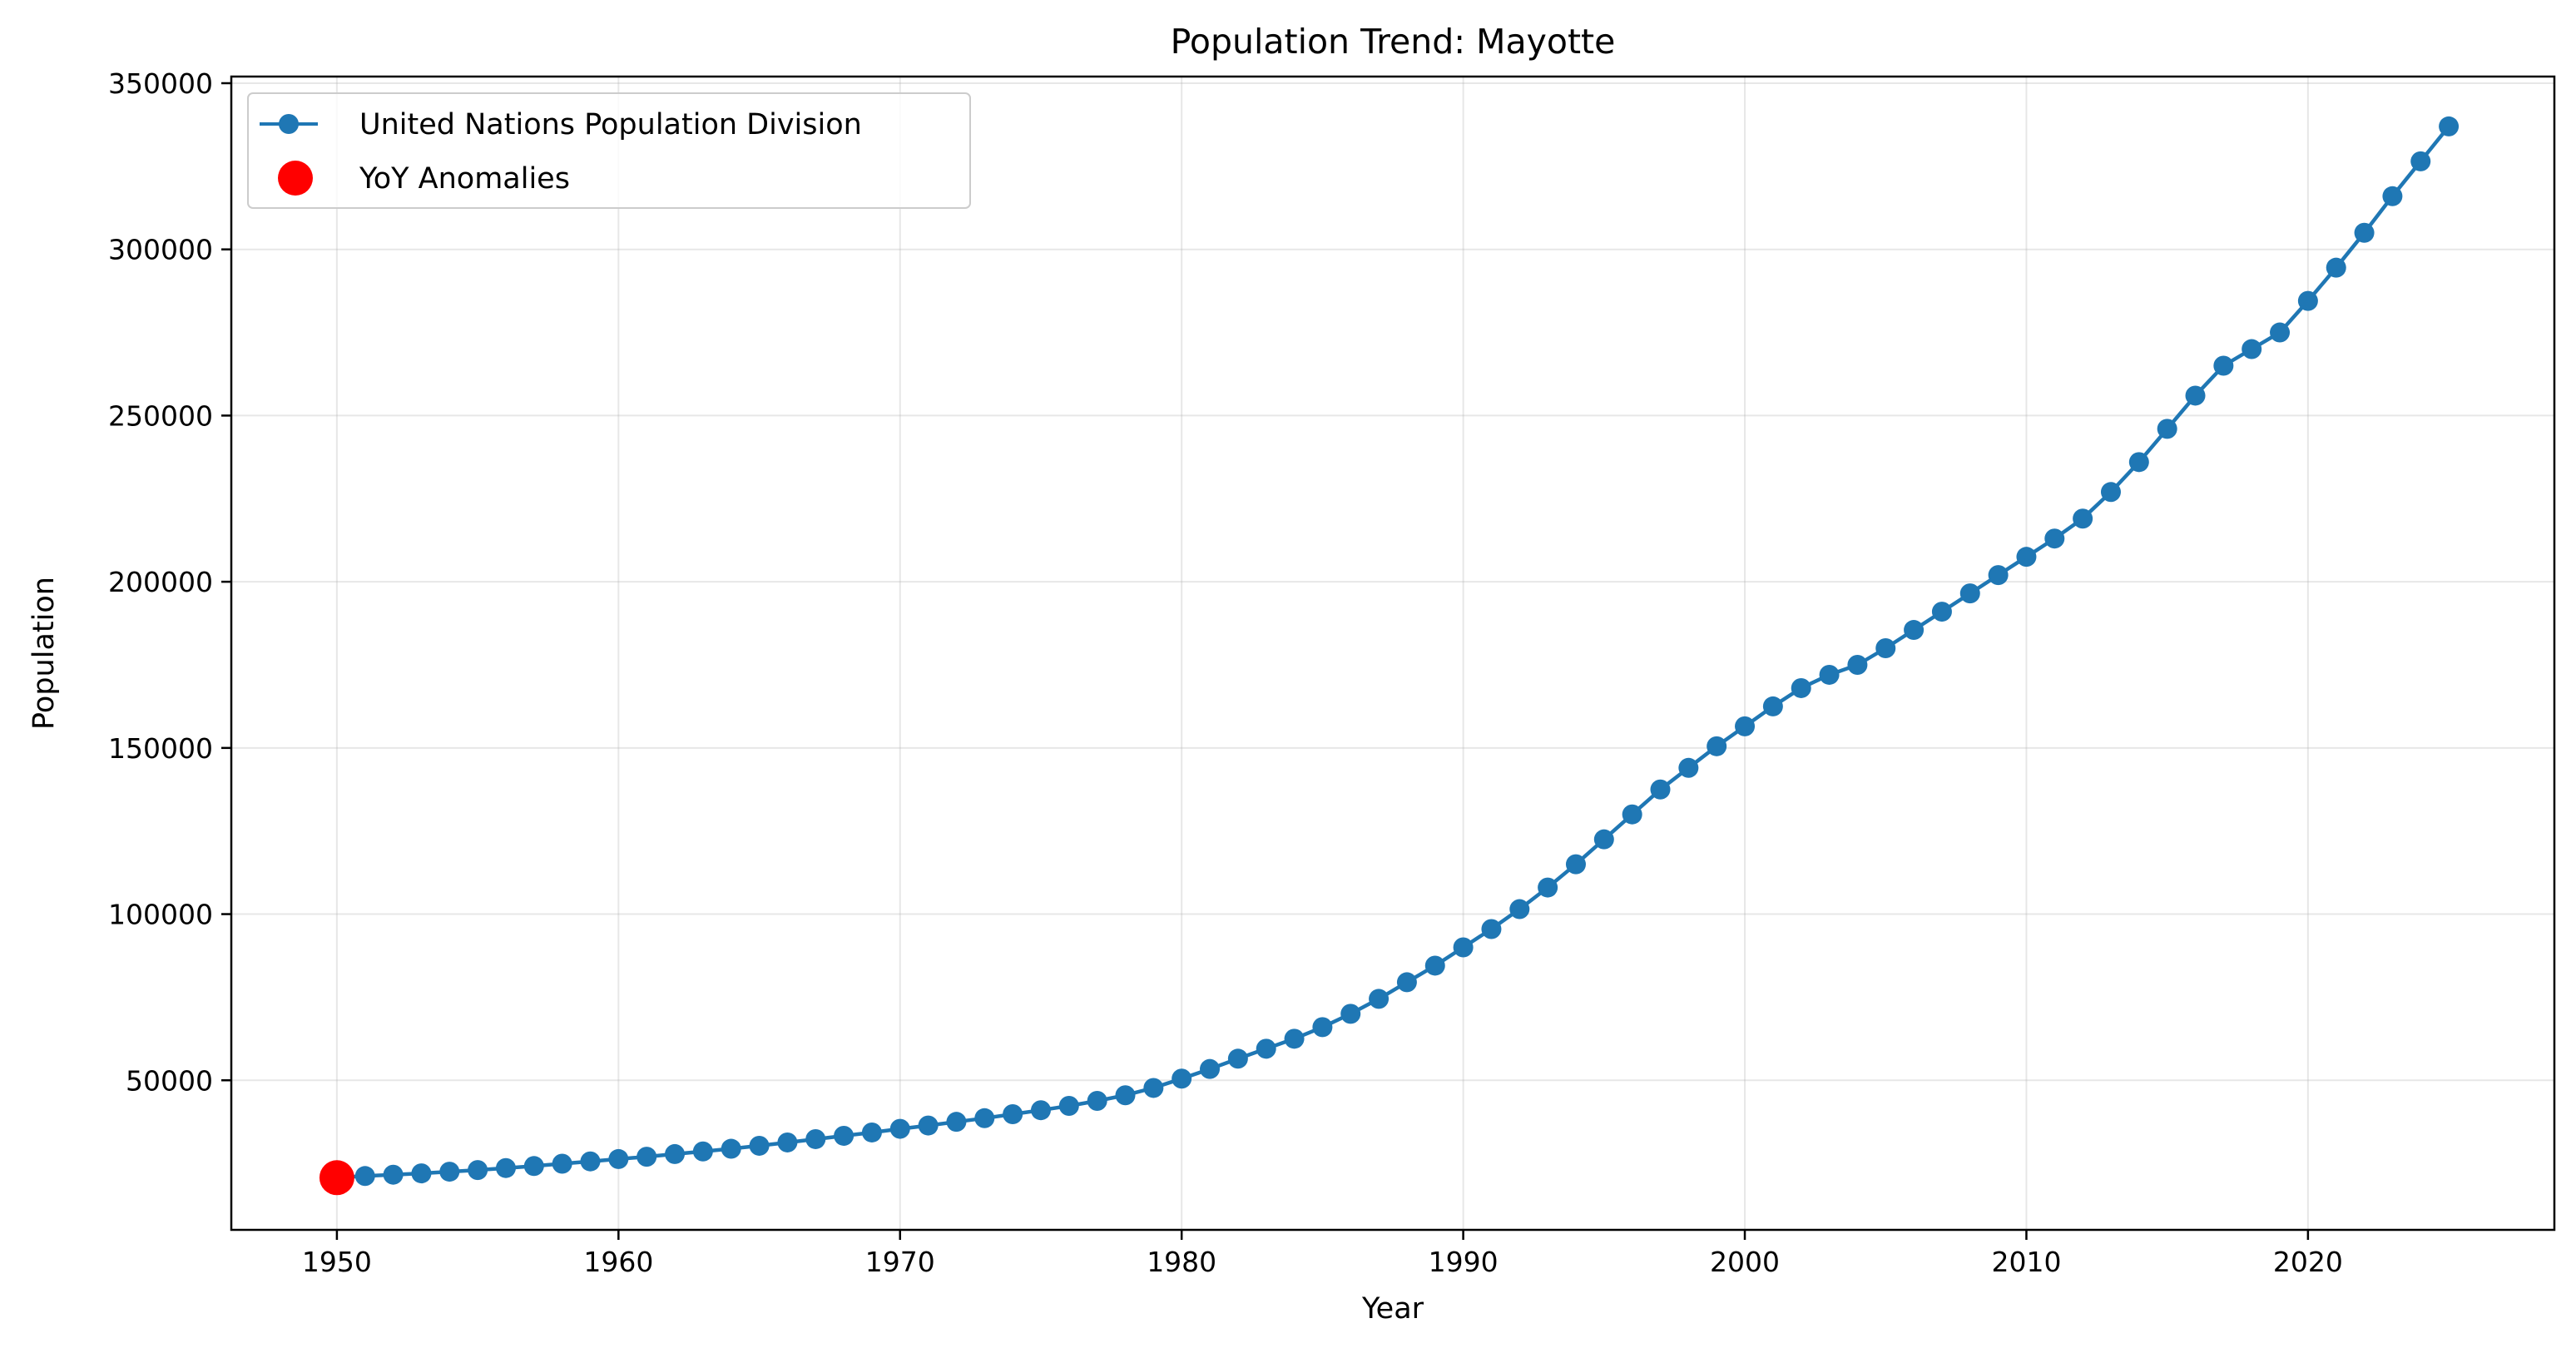 The image size is (2576, 1363). Describe the element at coordinates (900, 1262) in the screenshot. I see `x-tick-label: 1970` at that location.